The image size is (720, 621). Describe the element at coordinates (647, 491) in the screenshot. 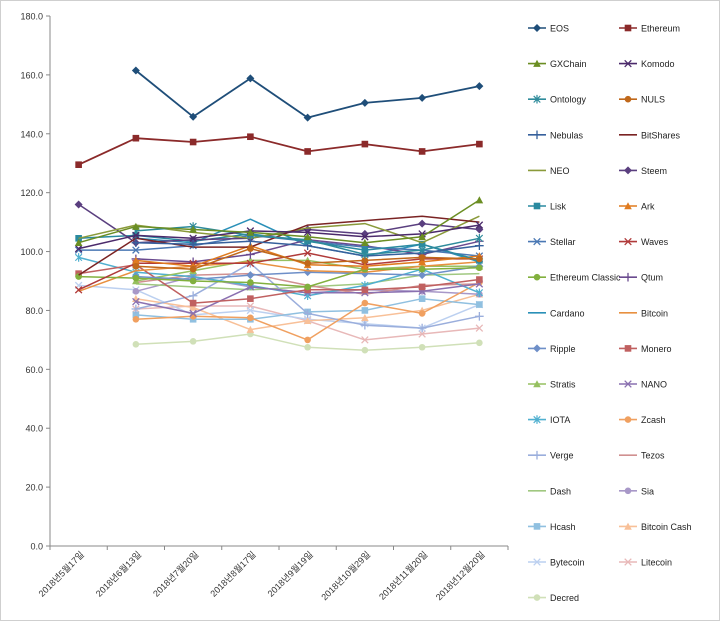

I see `legend-label: Sia` at that location.